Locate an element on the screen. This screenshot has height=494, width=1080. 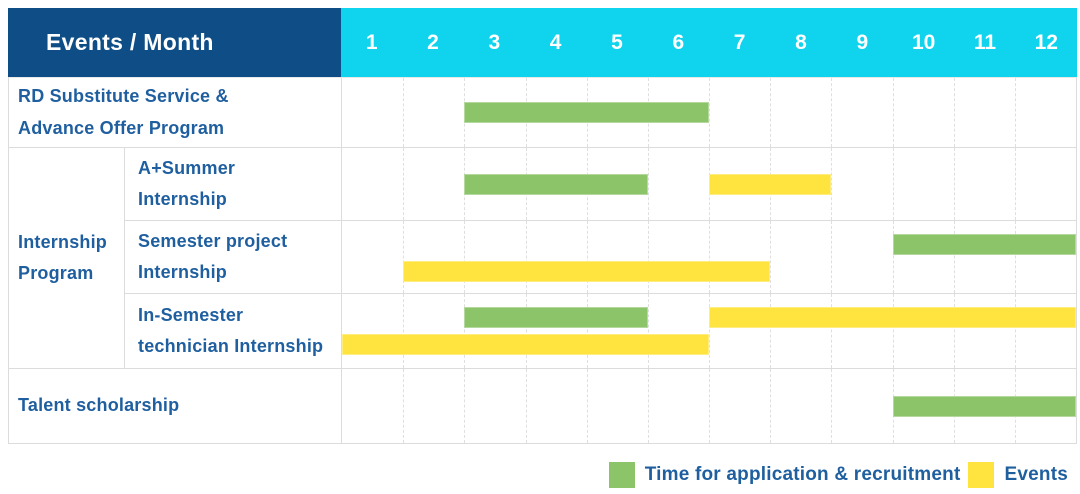
legend-item: Time for application & recruitment is located at coordinates (784, 475).